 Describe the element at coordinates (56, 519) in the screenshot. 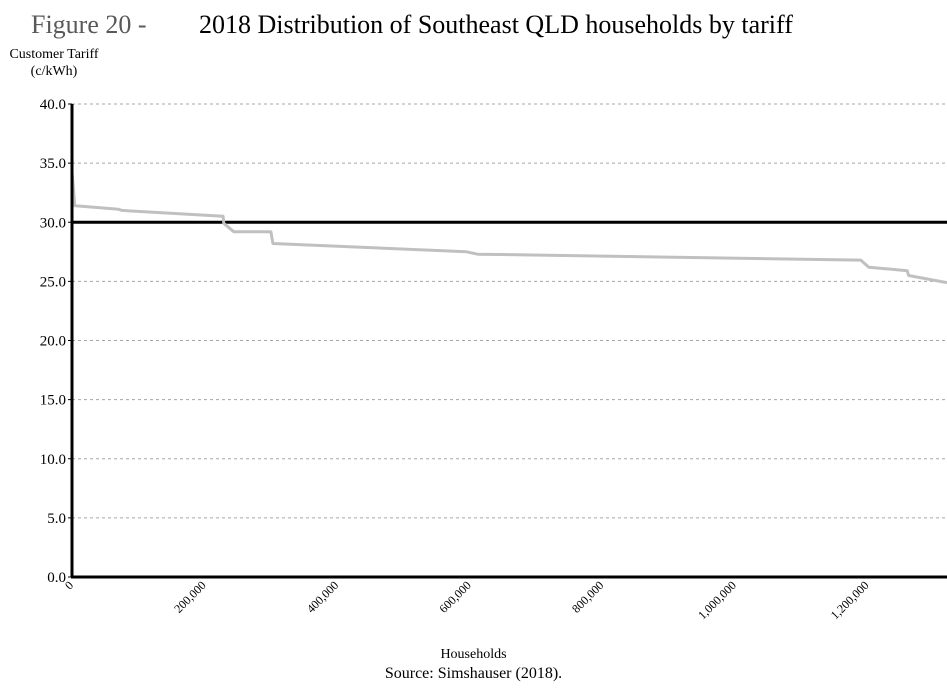

I see `y-tick-label: 5.0` at that location.